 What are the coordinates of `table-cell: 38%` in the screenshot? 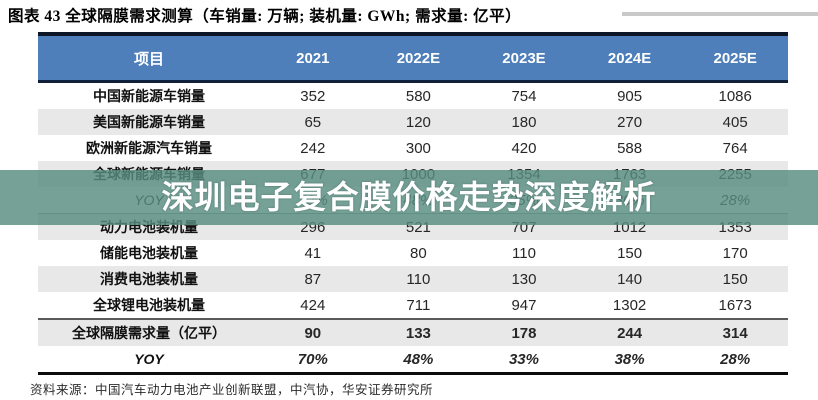 It's located at (629, 359).